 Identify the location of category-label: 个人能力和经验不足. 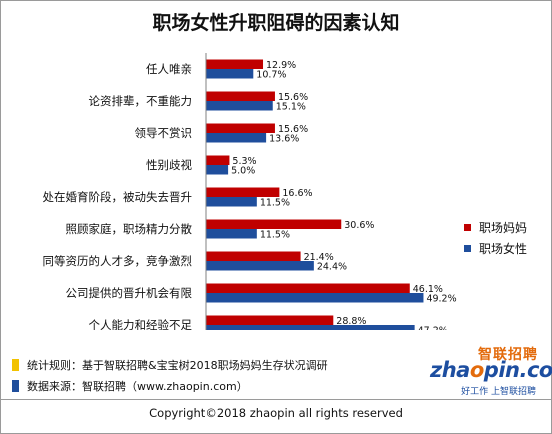
(141, 324).